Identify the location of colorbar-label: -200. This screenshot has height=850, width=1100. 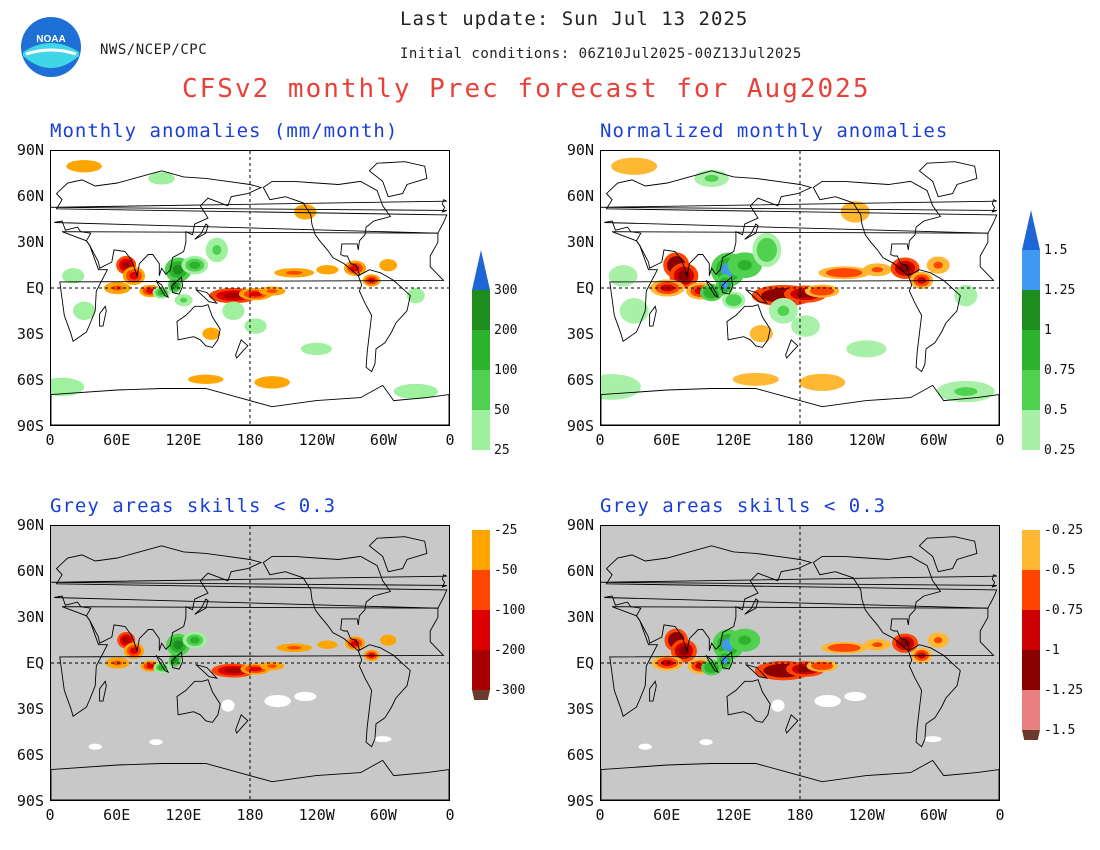
(509, 650).